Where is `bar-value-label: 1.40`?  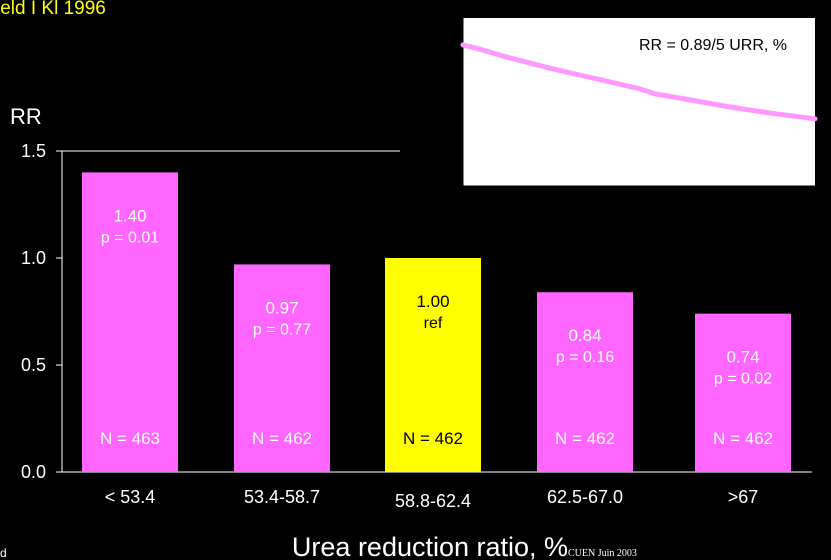
bar-value-label: 1.40 is located at coordinates (129, 215).